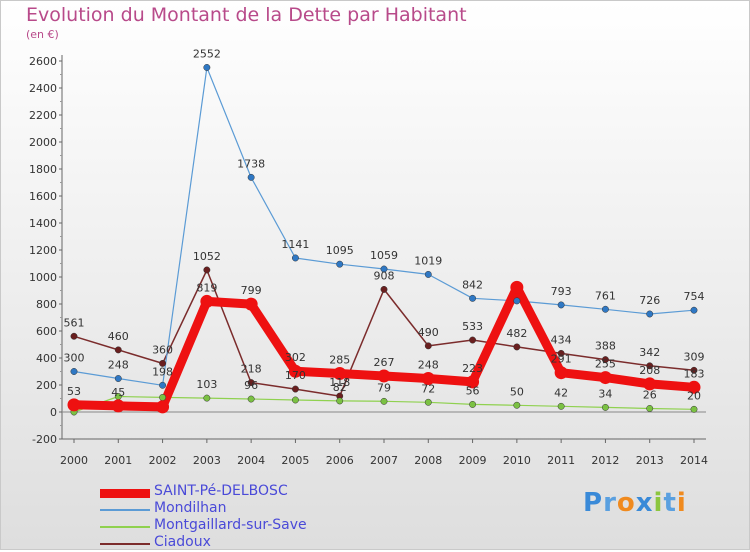 The height and width of the screenshot is (552, 750). I want to click on data-label: 56, so click(473, 390).